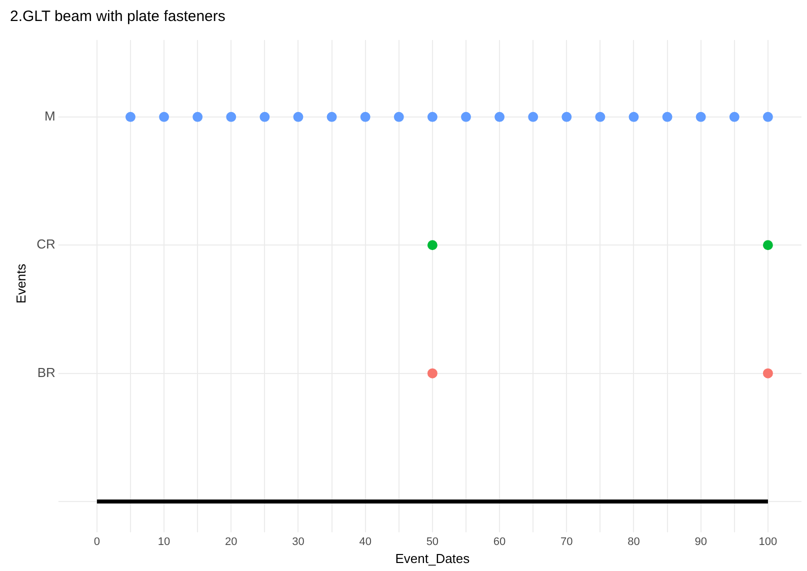 The width and height of the screenshot is (807, 571). Describe the element at coordinates (46, 372) in the screenshot. I see `y-tick-label: BR` at that location.